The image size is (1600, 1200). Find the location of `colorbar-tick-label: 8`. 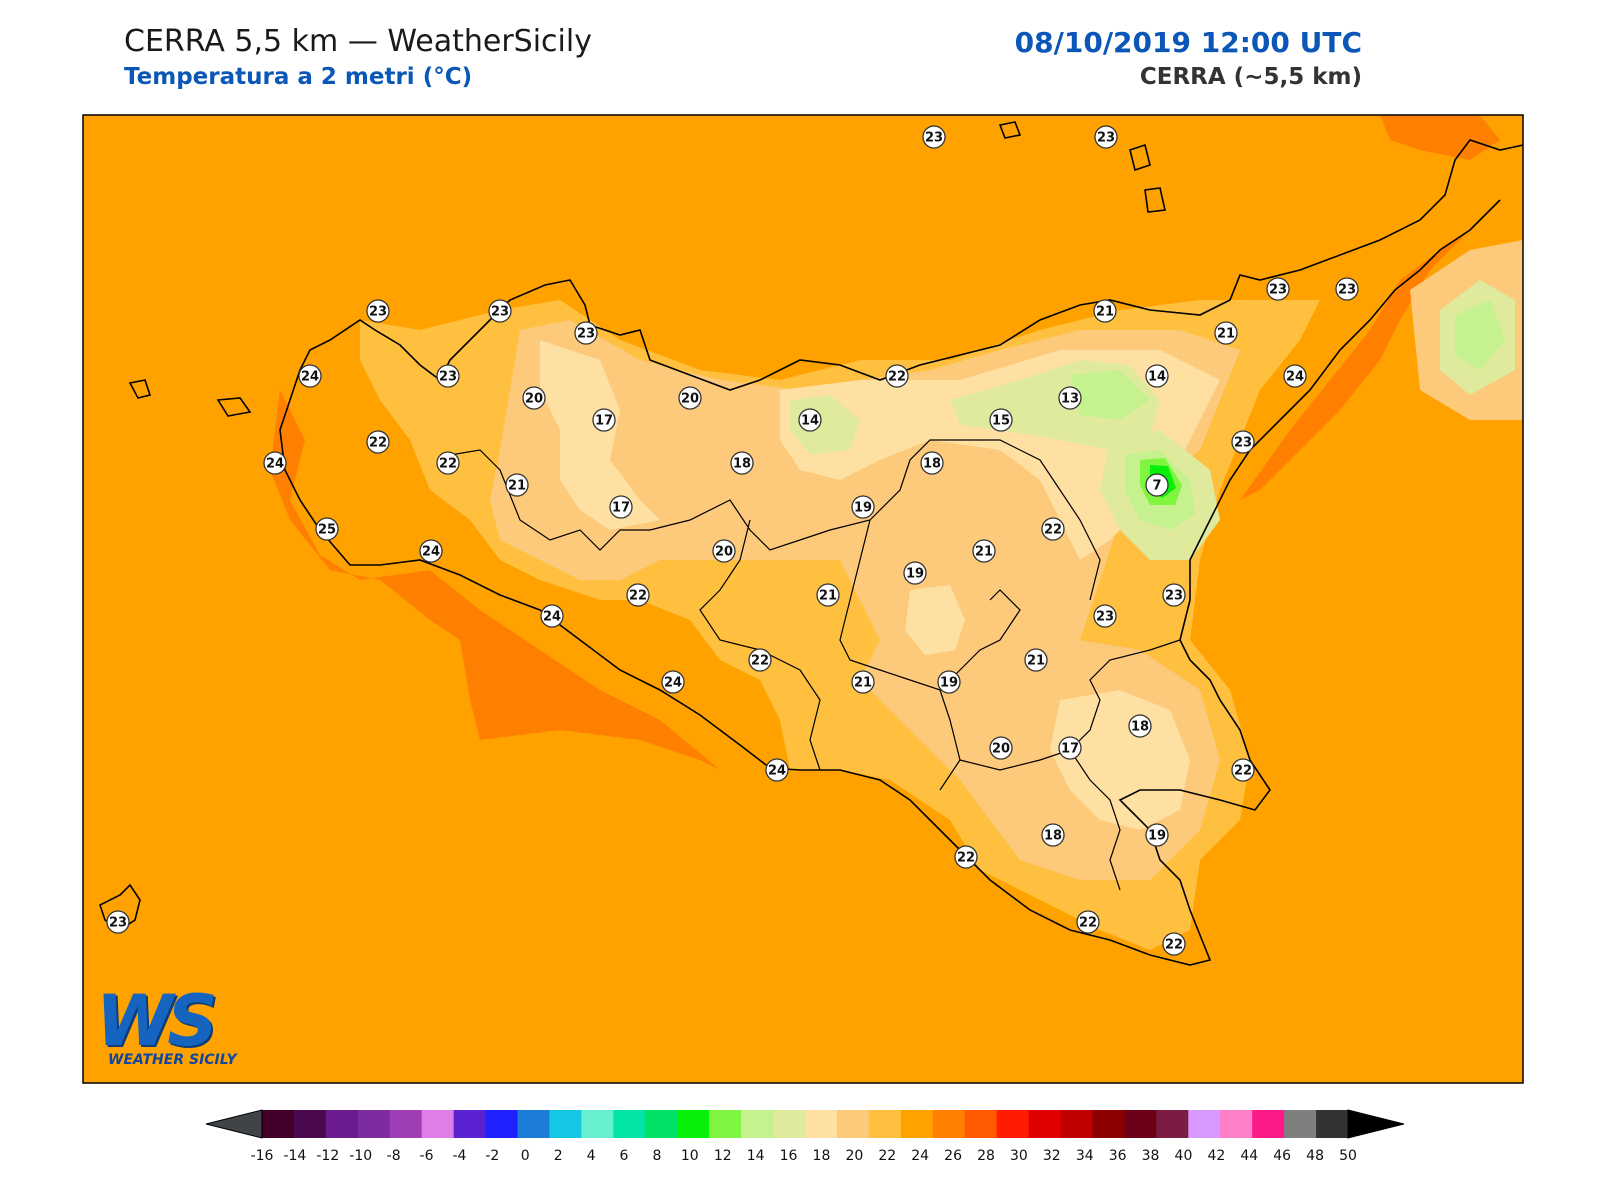

colorbar-tick-label: 8 is located at coordinates (656, 1156).